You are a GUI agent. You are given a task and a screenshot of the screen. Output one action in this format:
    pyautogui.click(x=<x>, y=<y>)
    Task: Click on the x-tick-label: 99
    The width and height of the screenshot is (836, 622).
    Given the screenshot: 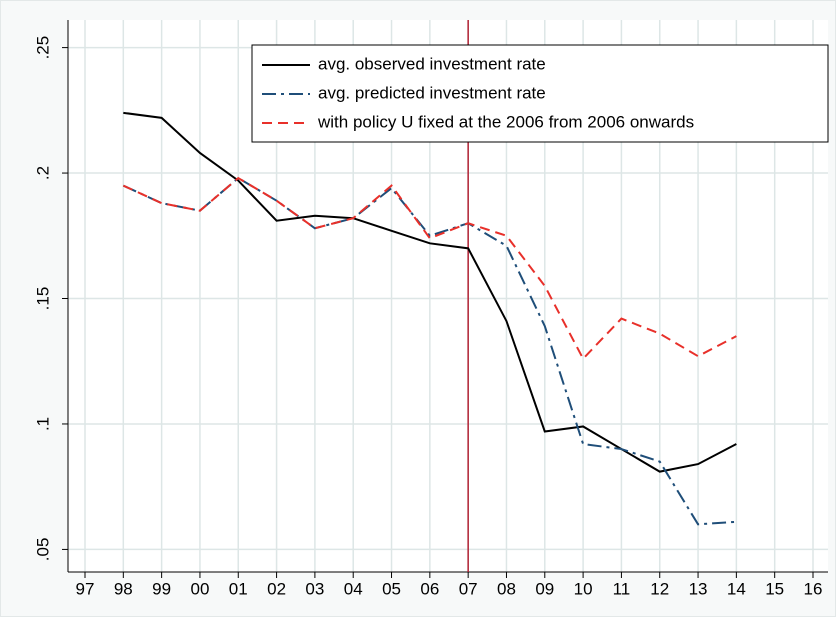 What is the action you would take?
    pyautogui.click(x=161, y=588)
    